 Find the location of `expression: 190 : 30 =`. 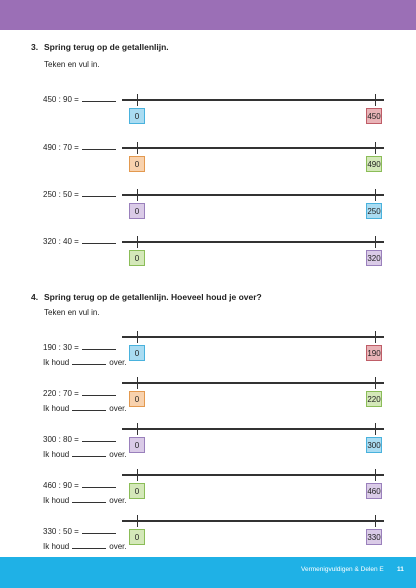

expression: 190 : 30 = is located at coordinates (81, 347).